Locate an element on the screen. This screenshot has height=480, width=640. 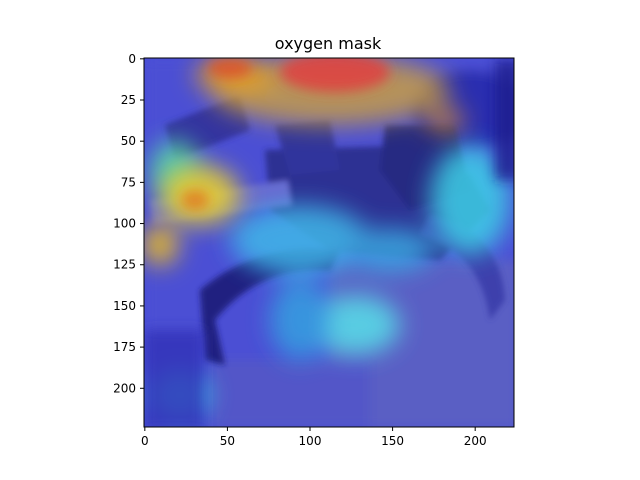
y-tick-label: 0 is located at coordinates (132, 59).